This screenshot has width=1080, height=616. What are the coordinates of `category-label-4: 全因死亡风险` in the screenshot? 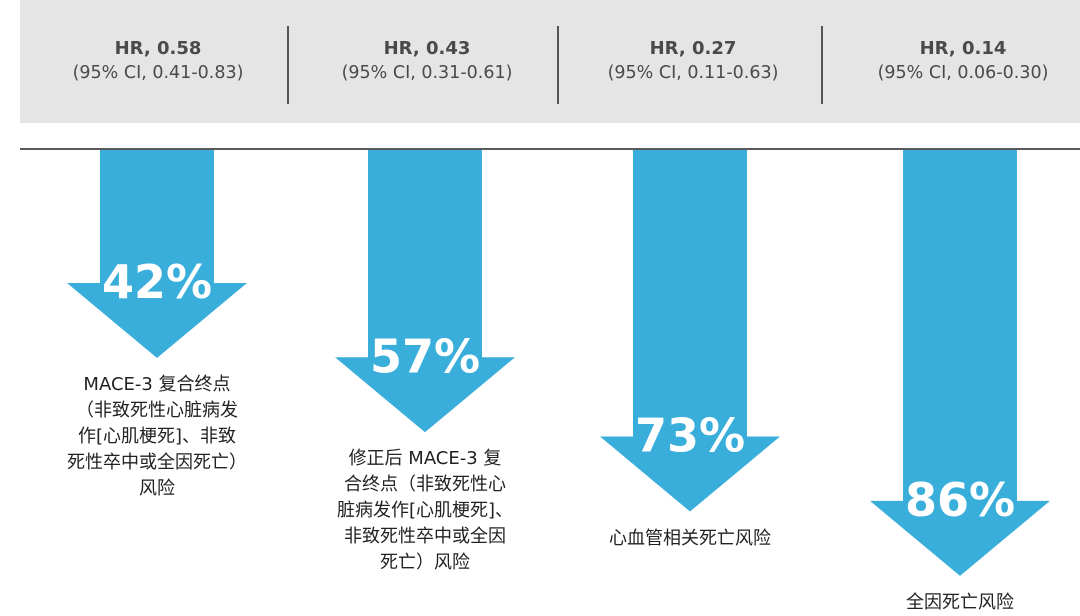 It's located at (960, 603).